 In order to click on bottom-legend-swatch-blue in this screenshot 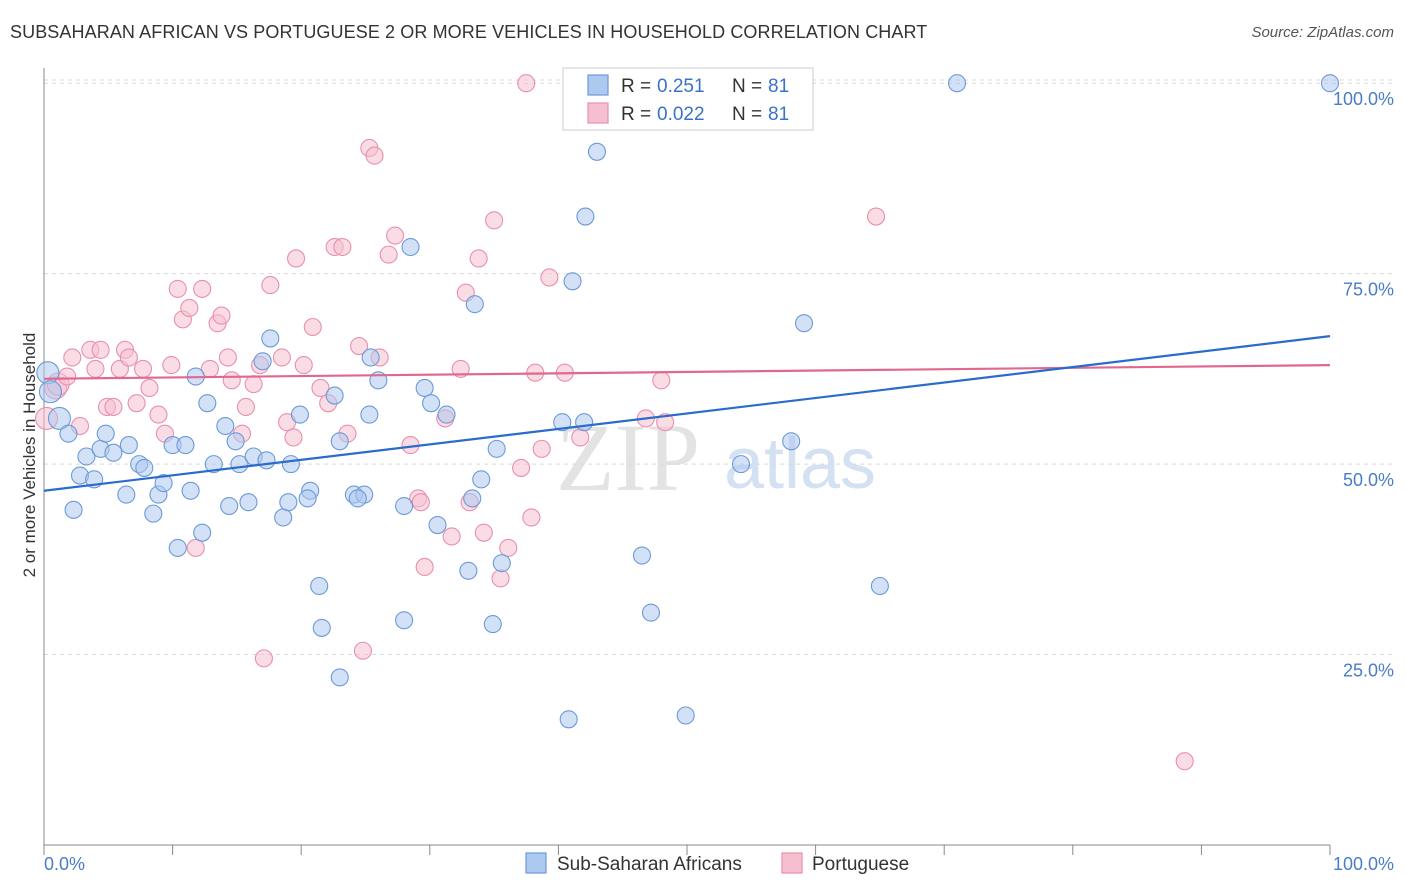, I will do `click(536, 863)`.